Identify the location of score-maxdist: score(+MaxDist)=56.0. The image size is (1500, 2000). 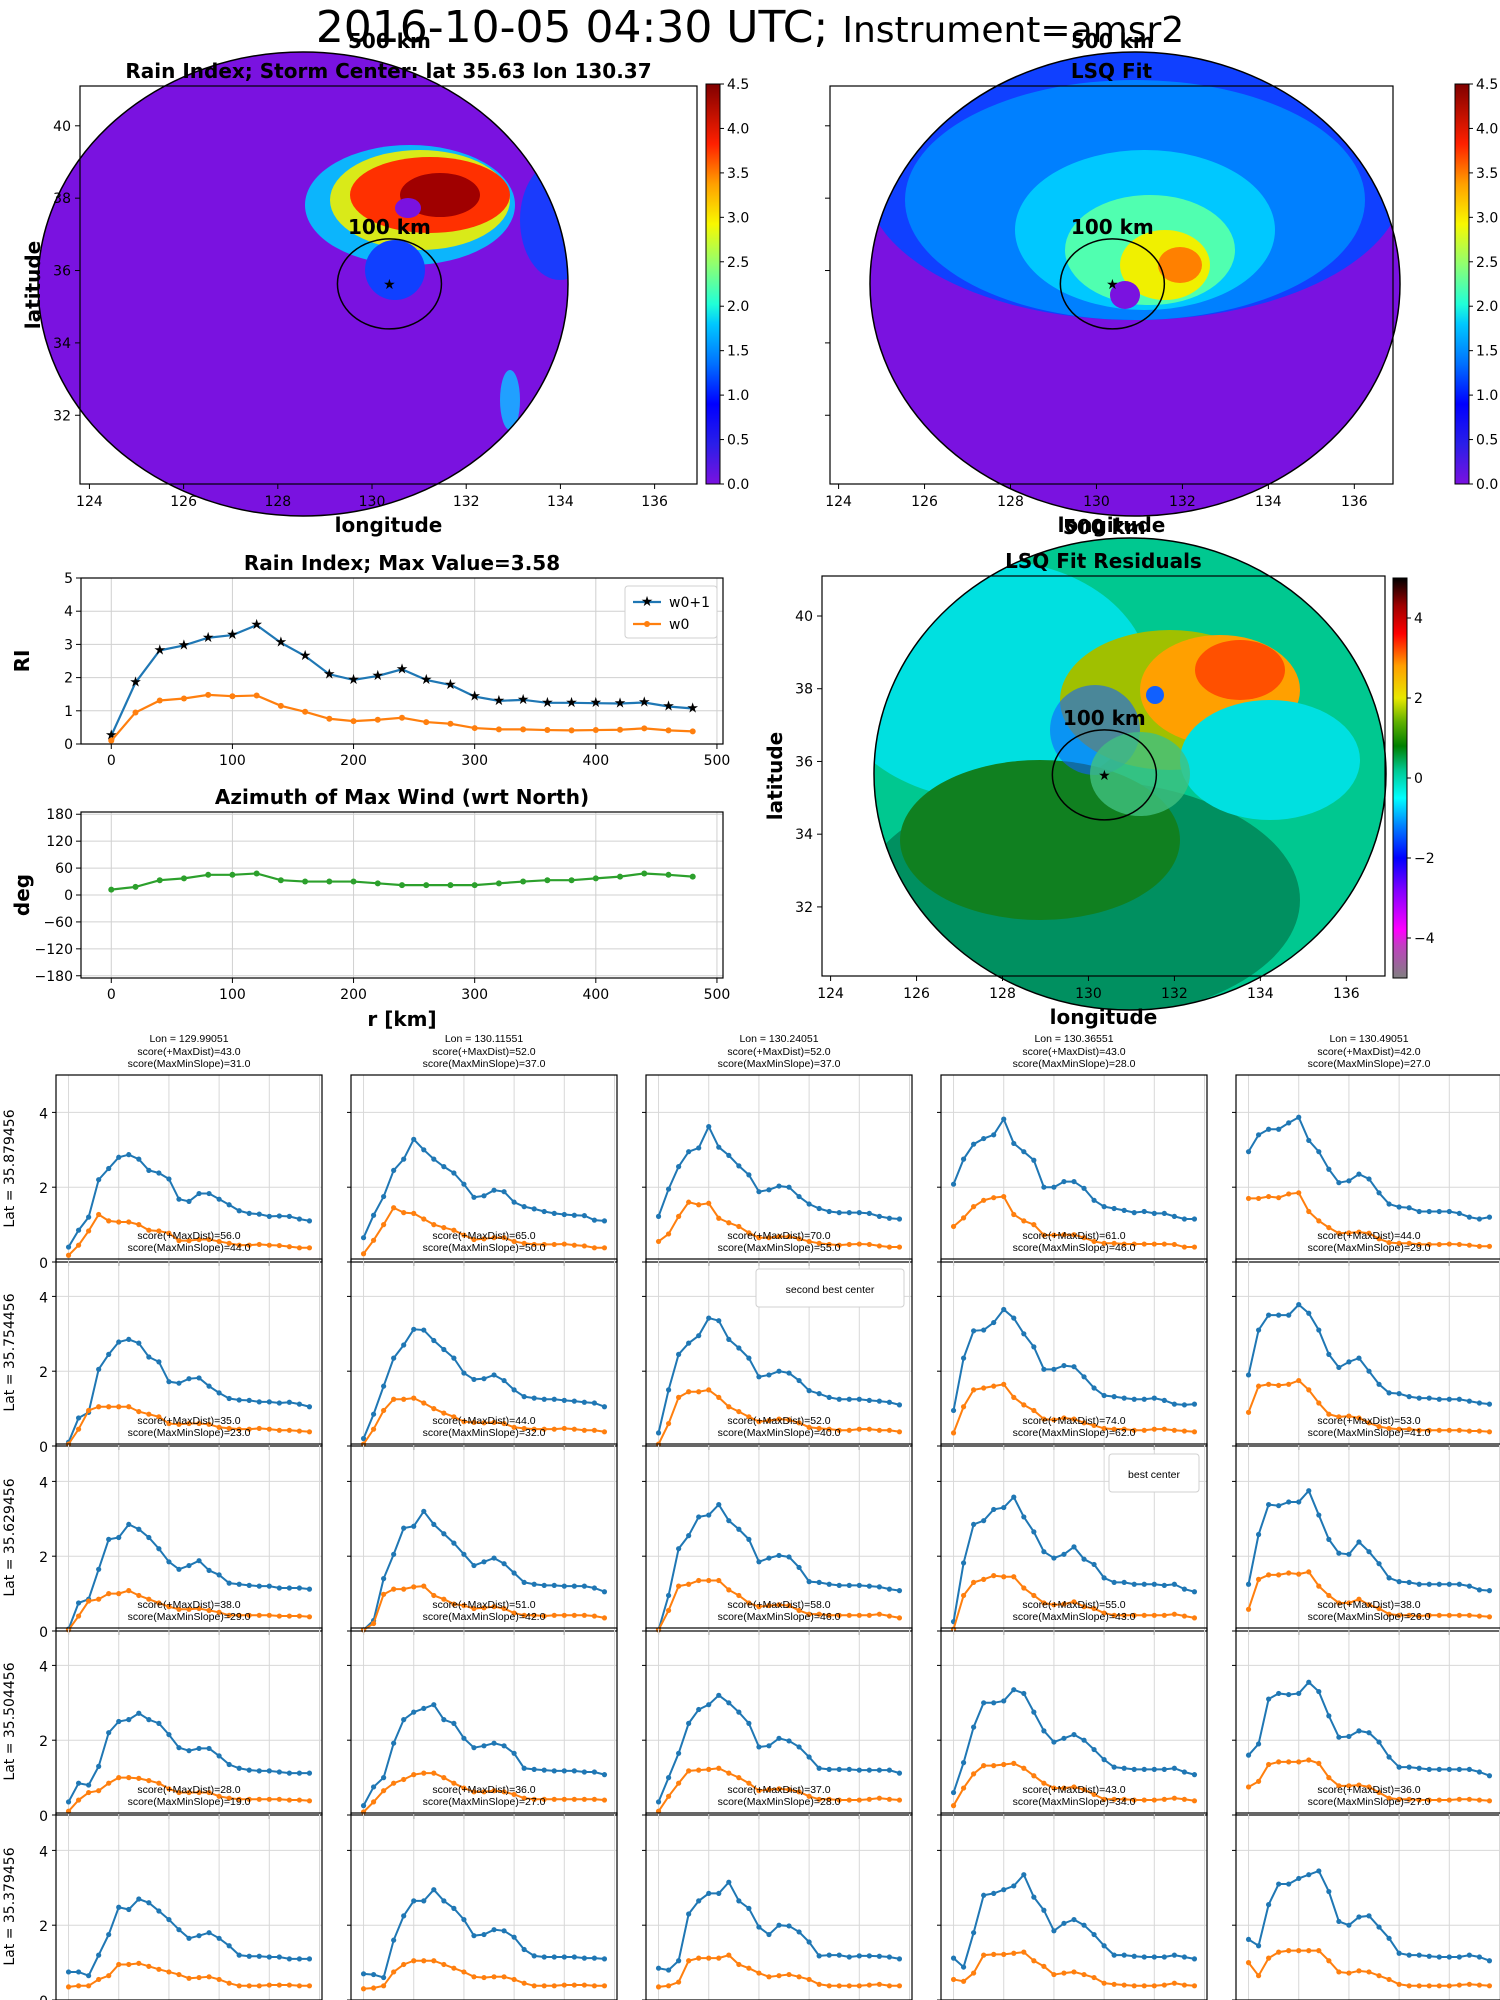
(188, 1236).